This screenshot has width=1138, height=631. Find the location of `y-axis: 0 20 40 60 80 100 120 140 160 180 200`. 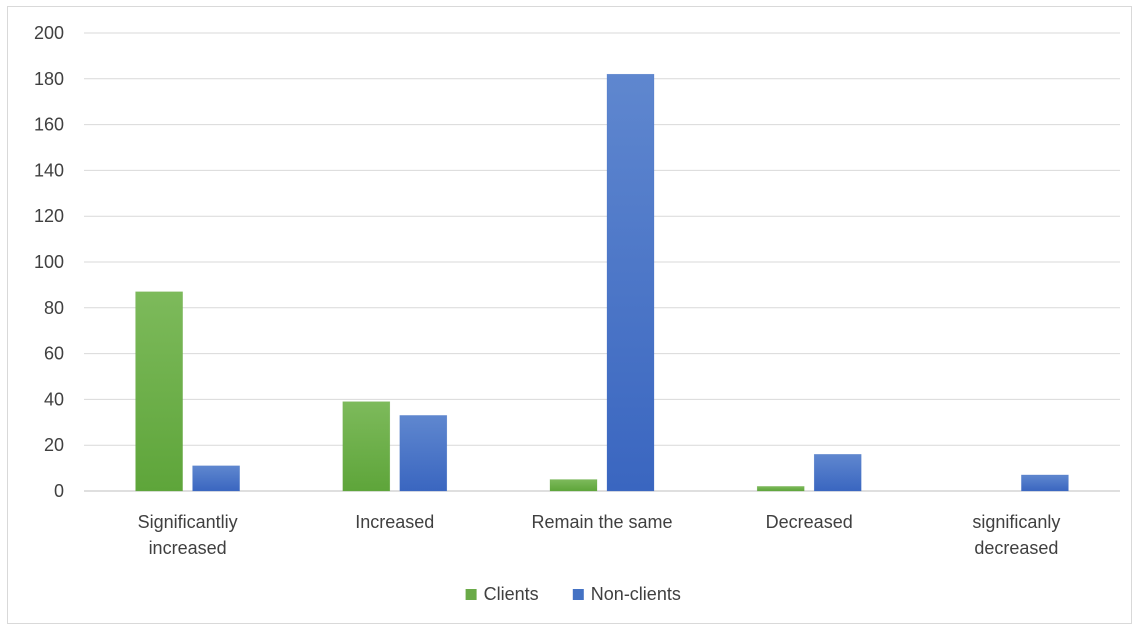

y-axis: 0 20 40 60 80 100 120 140 160 180 200 is located at coordinates (49, 262).